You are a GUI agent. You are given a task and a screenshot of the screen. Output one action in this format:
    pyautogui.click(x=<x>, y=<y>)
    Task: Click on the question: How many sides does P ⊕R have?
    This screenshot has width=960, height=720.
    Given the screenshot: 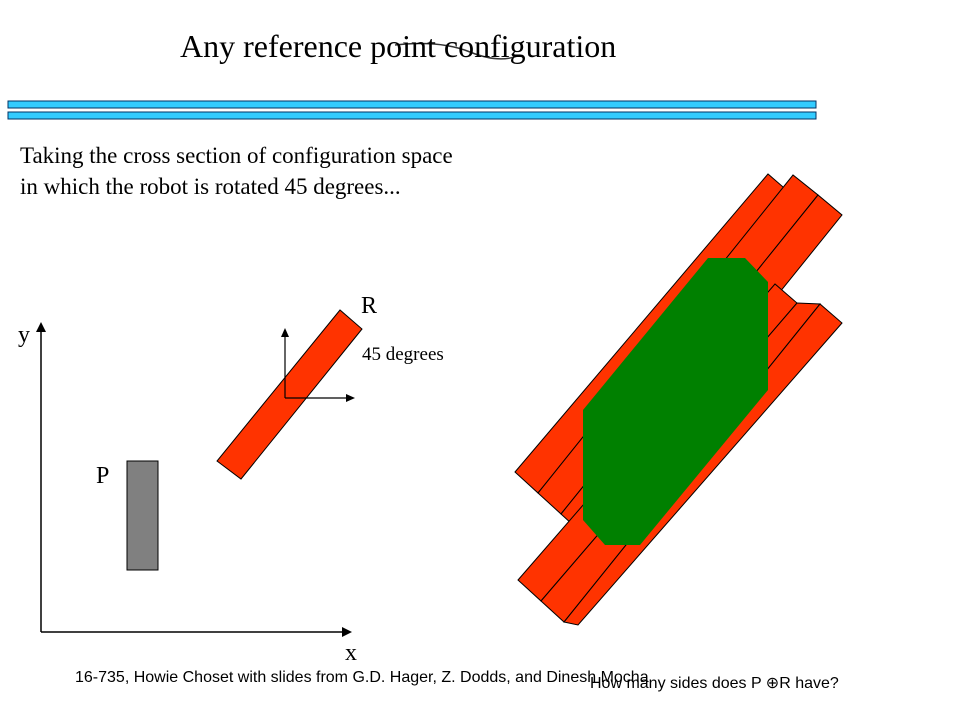 What is the action you would take?
    pyautogui.click(x=714, y=683)
    